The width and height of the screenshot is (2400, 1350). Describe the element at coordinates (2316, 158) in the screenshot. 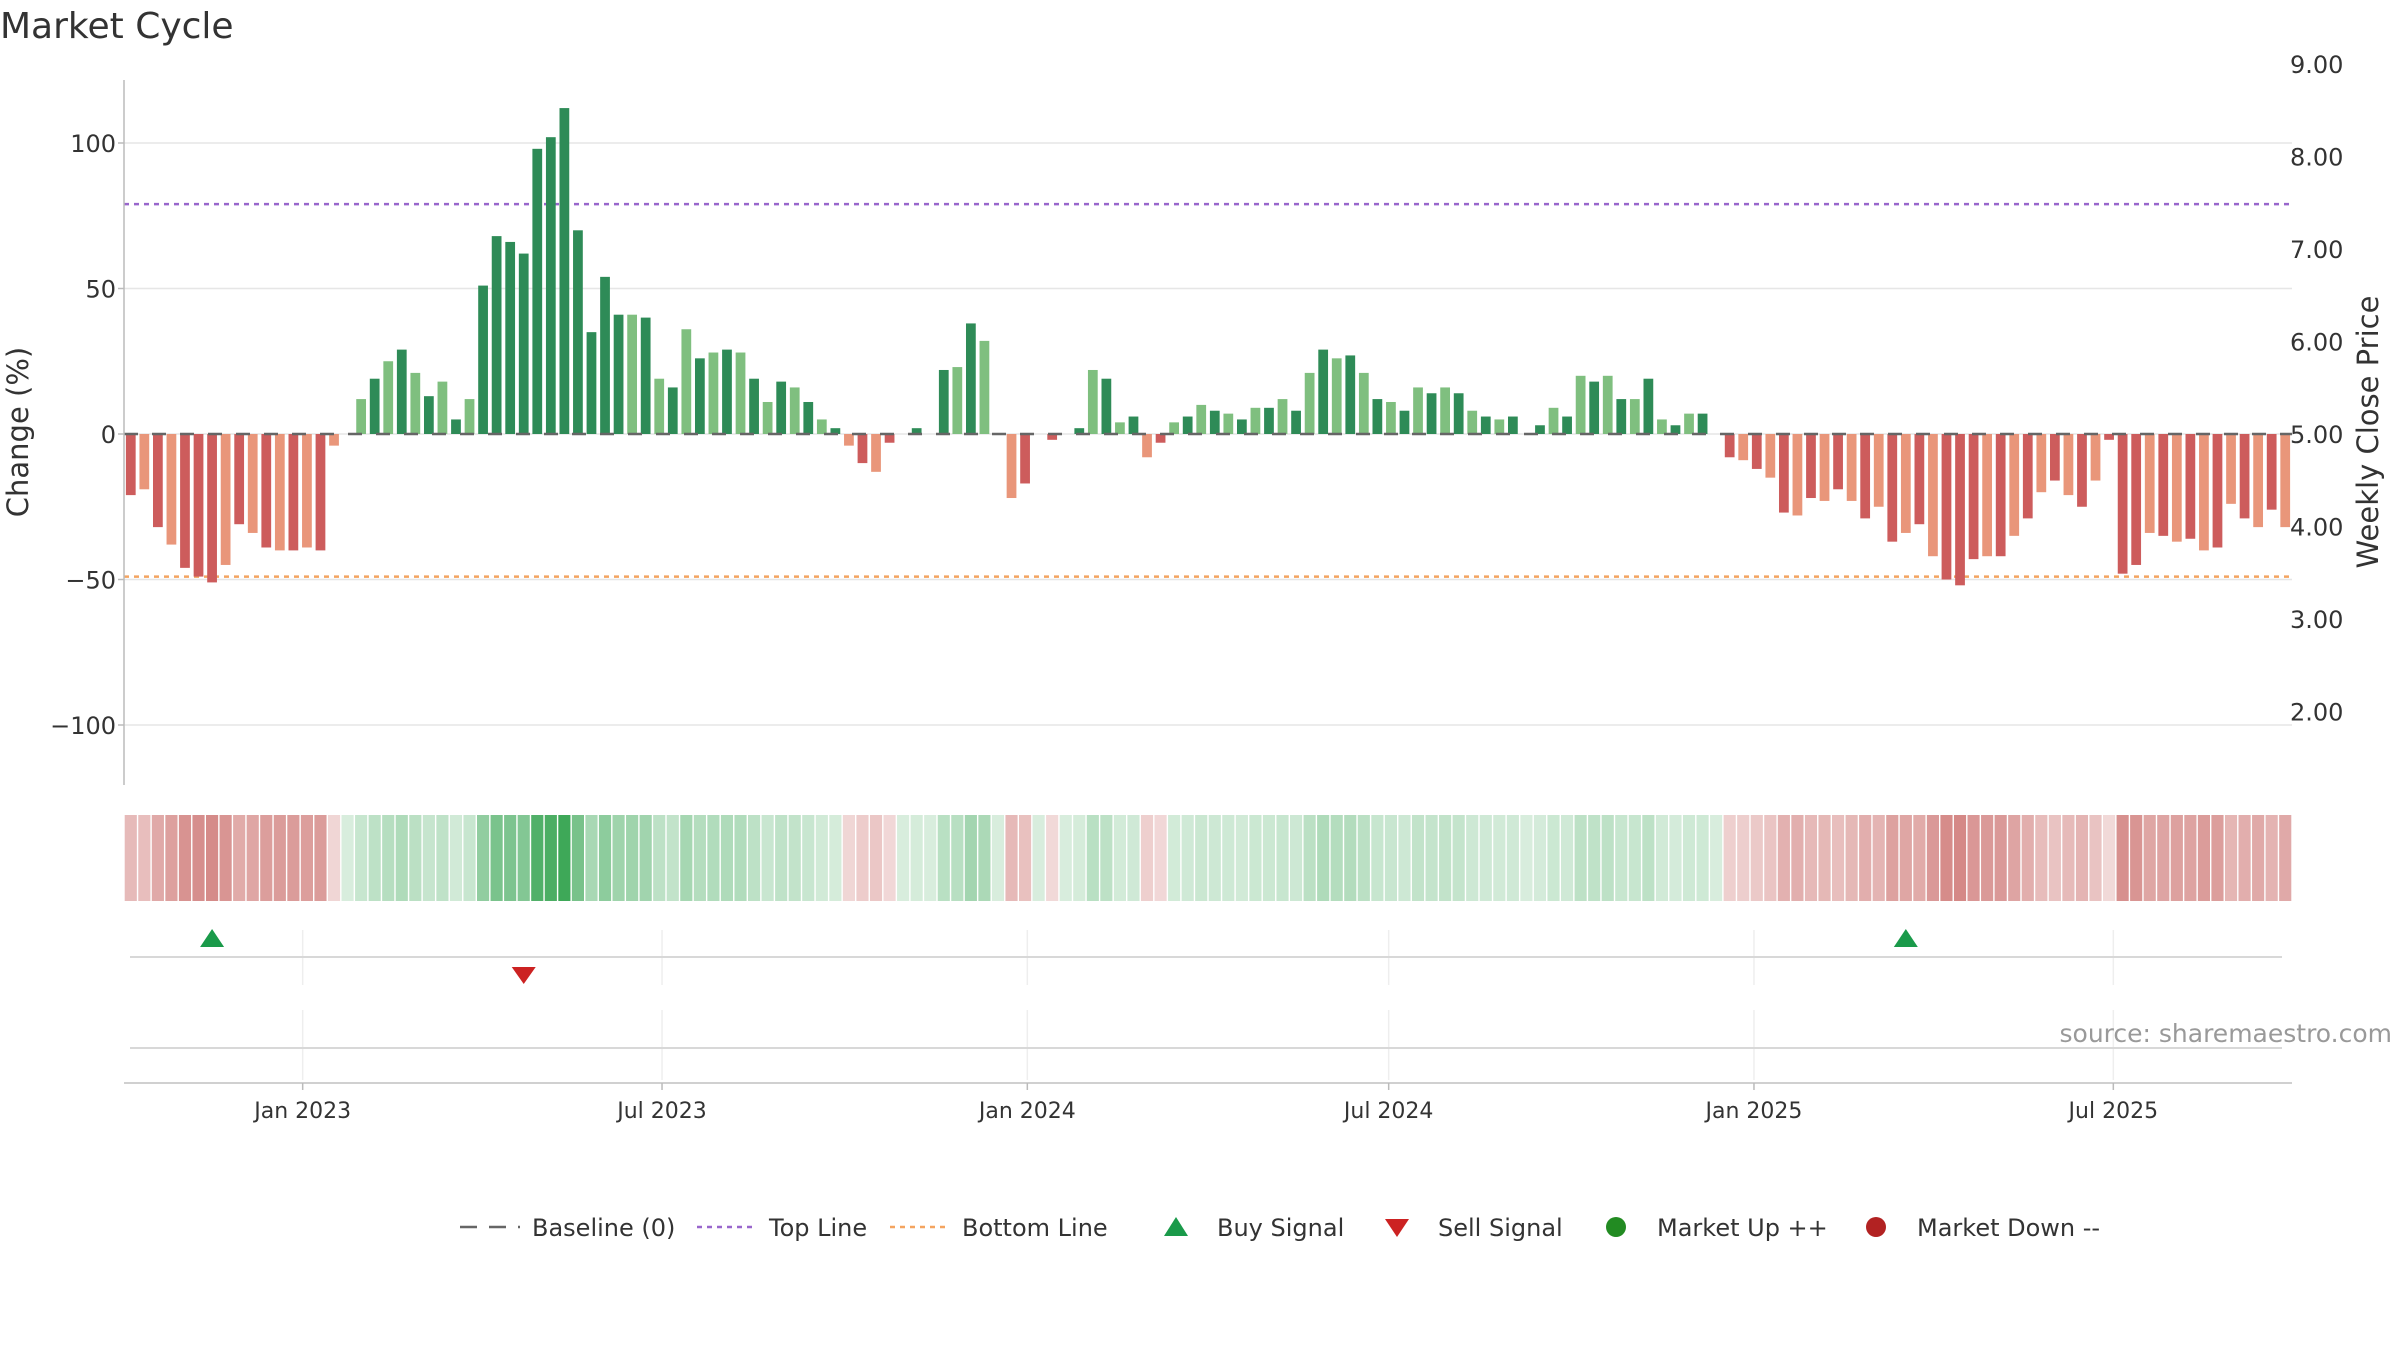

I see `y-right-tick-label: 8.00` at that location.